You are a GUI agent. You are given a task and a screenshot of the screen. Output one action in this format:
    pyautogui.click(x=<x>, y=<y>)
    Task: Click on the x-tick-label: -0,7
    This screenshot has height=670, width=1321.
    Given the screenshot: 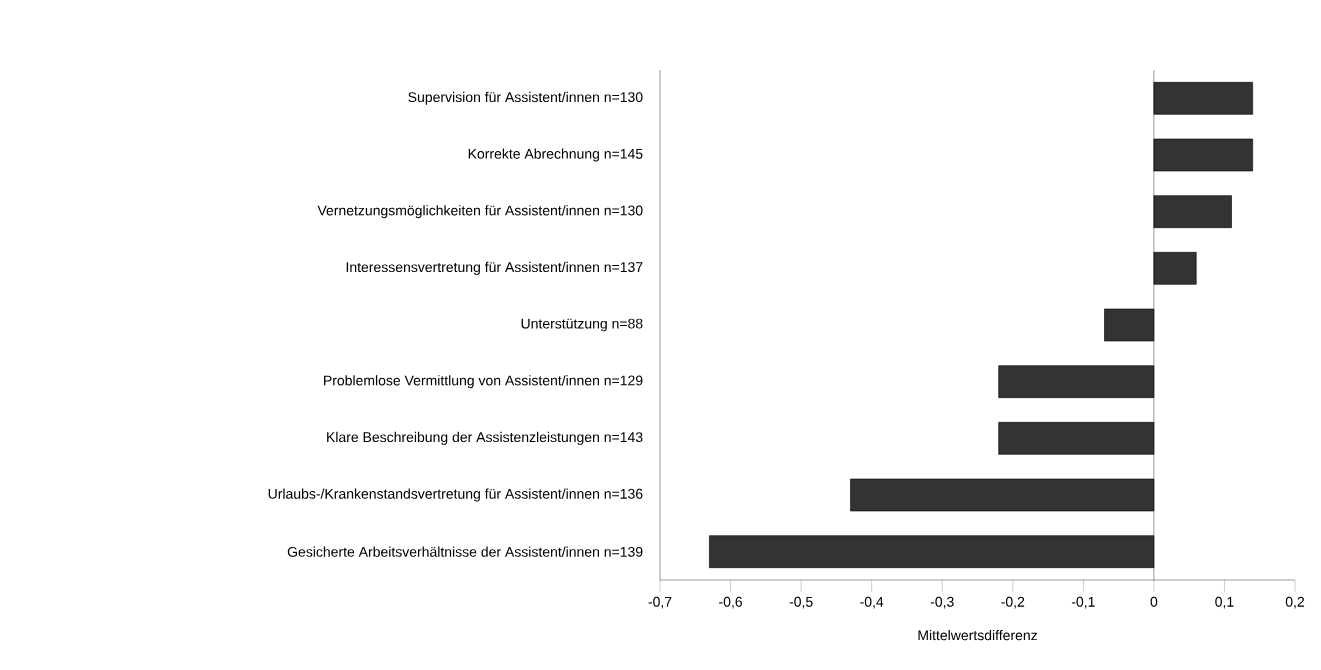 What is the action you would take?
    pyautogui.click(x=660, y=602)
    